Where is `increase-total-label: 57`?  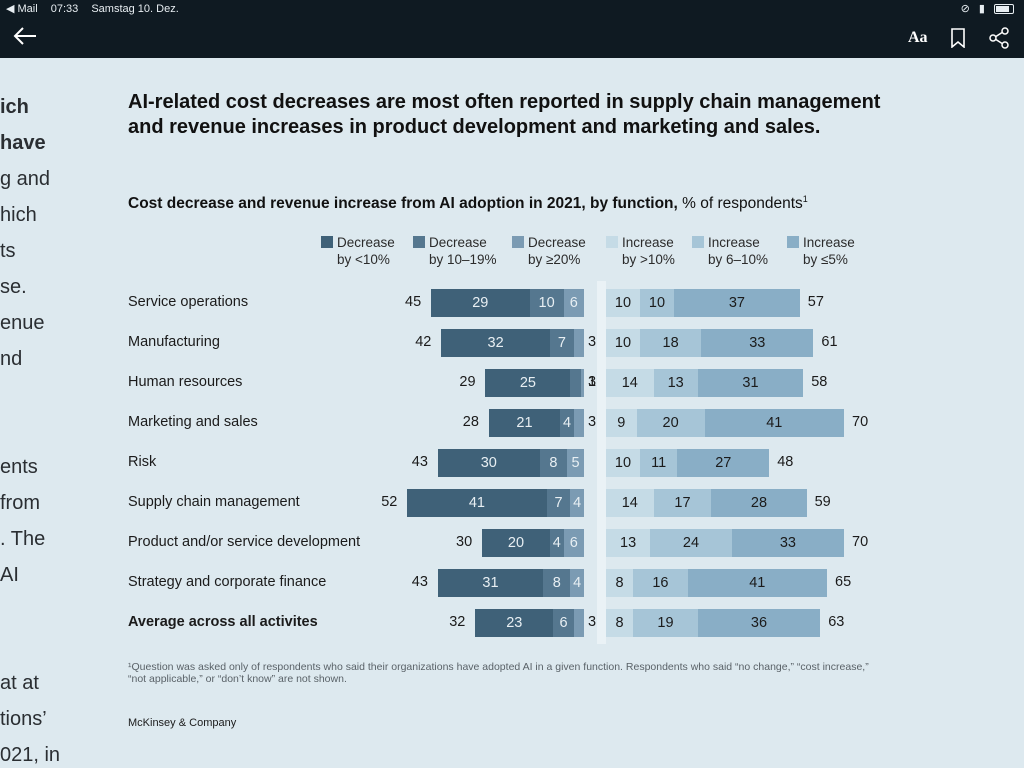
increase-total-label: 57 is located at coordinates (815, 302).